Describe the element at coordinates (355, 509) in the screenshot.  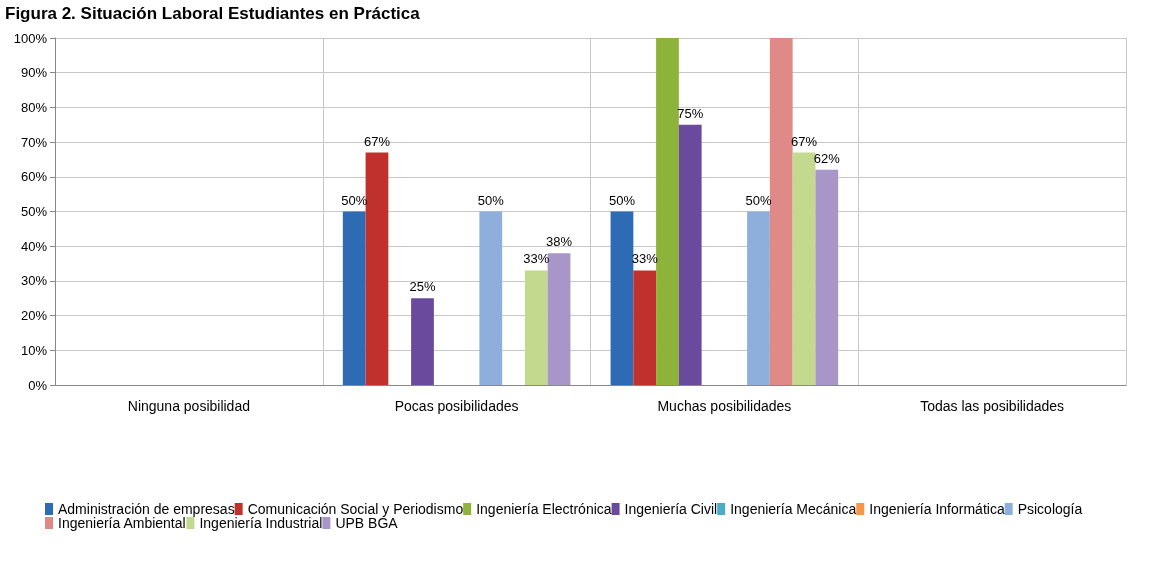
I see `legend-label: Comunicación Social y Periodismo` at that location.